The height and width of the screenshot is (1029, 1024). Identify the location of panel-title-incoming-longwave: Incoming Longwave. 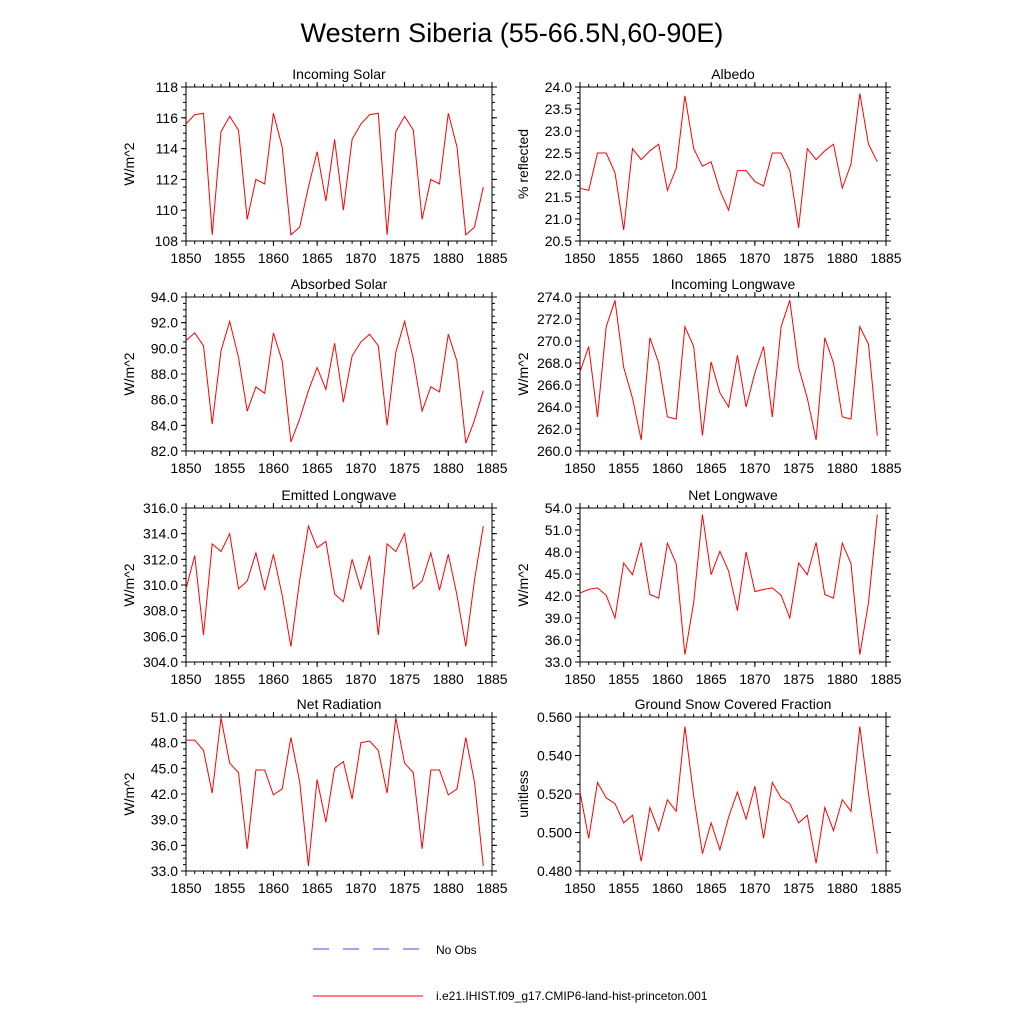
(733, 284).